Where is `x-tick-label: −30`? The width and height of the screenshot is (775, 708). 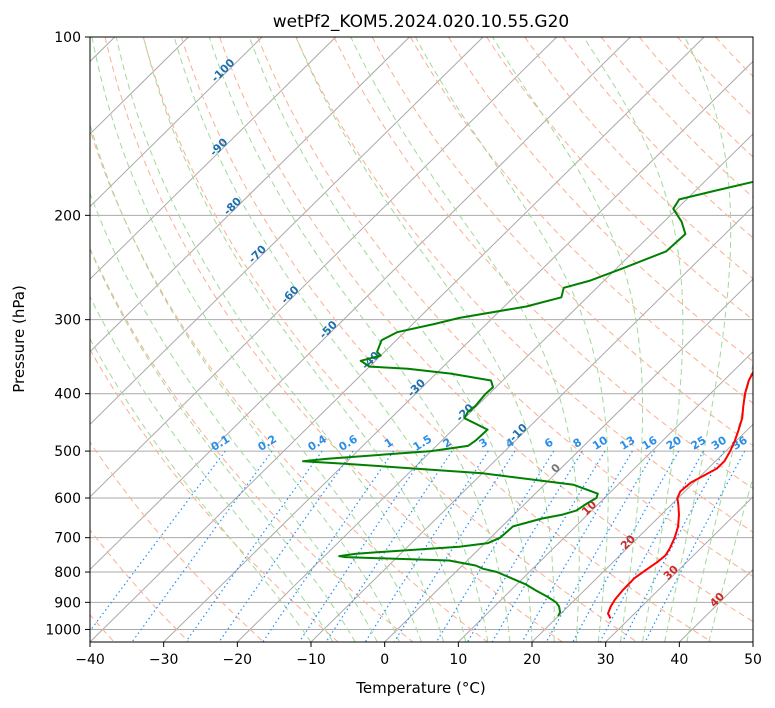
x-tick-label: −30 is located at coordinates (164, 660).